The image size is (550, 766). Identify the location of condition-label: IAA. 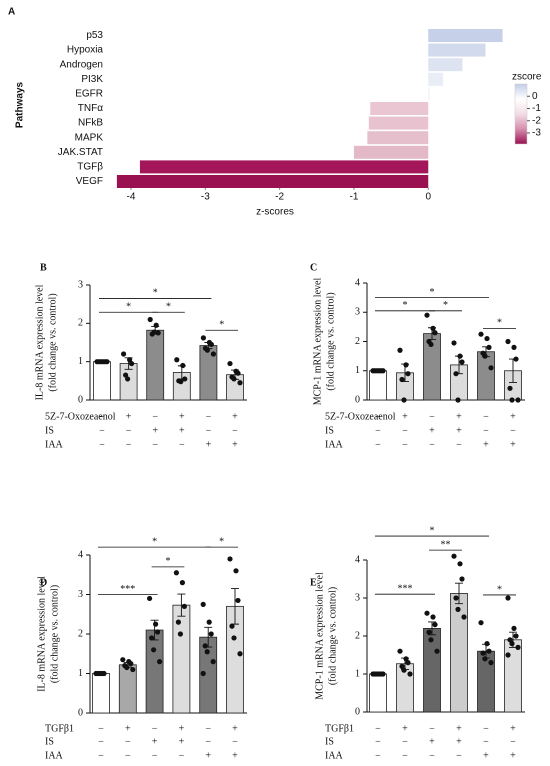
(54, 755).